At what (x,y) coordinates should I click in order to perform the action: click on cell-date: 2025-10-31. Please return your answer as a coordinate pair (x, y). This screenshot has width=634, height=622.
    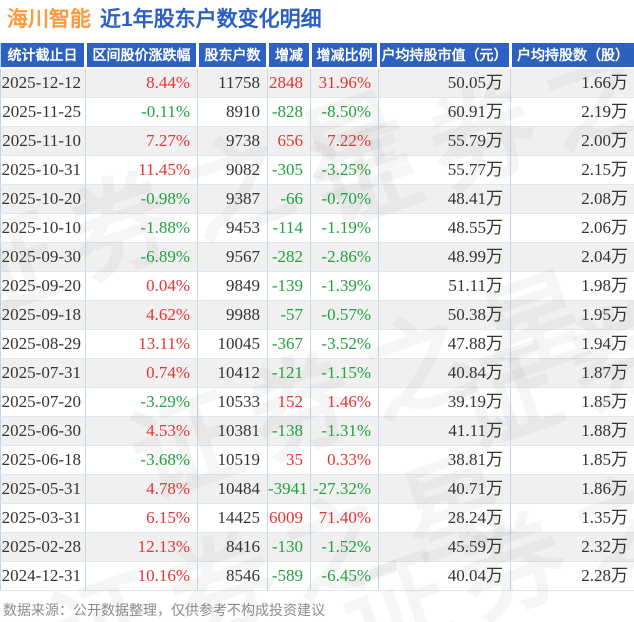
    Looking at the image, I should click on (43, 170).